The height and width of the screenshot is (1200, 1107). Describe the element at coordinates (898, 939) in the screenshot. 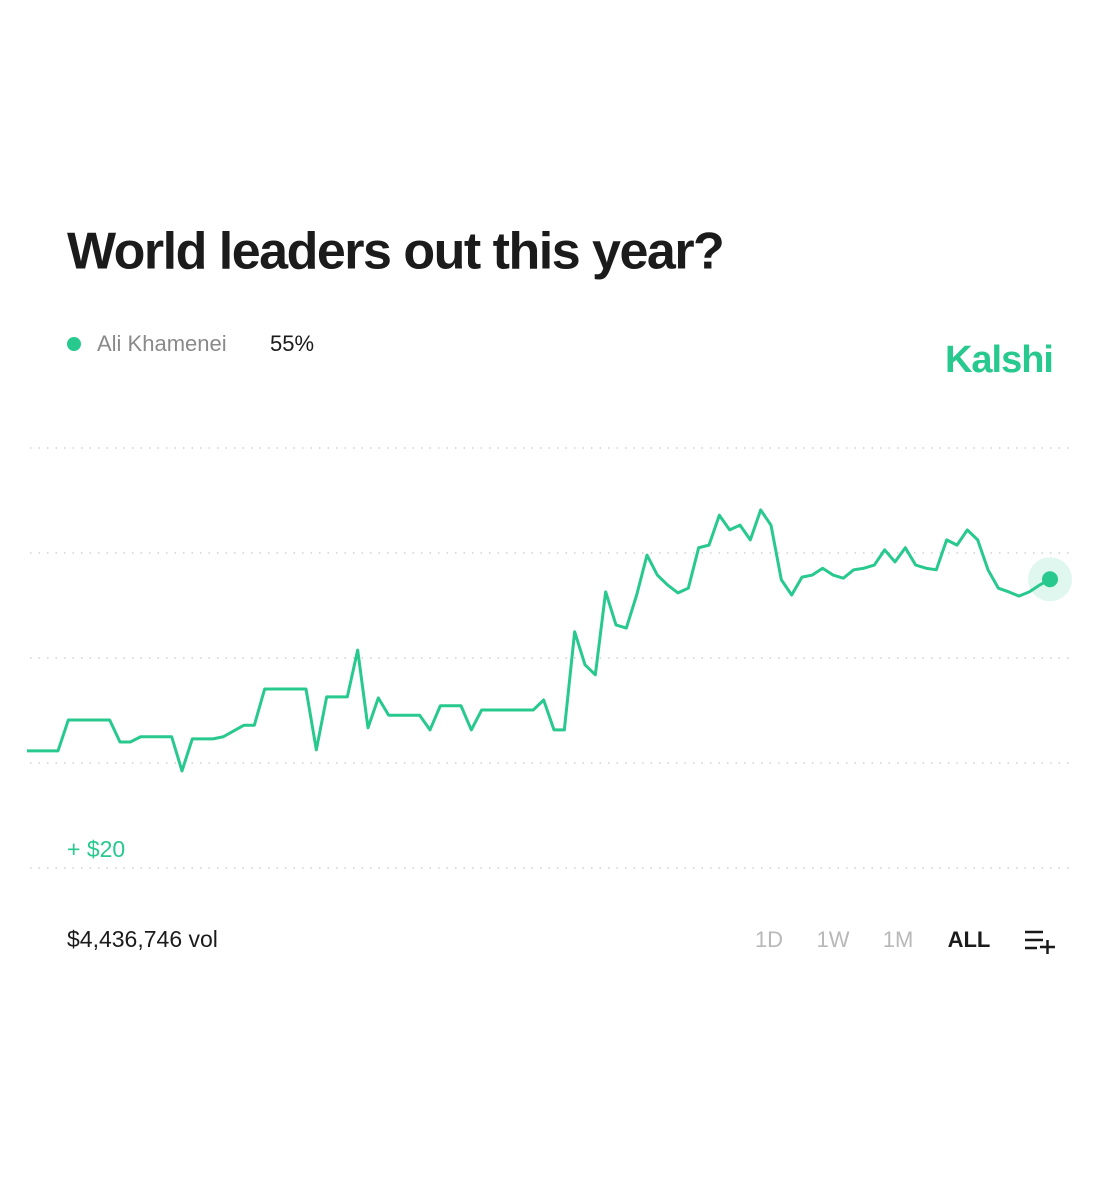

I see `range-button: 1M` at that location.